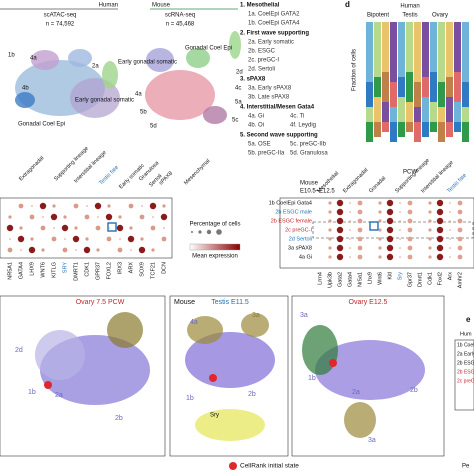  I want to click on row-label: 2a Early, so click(465, 354).